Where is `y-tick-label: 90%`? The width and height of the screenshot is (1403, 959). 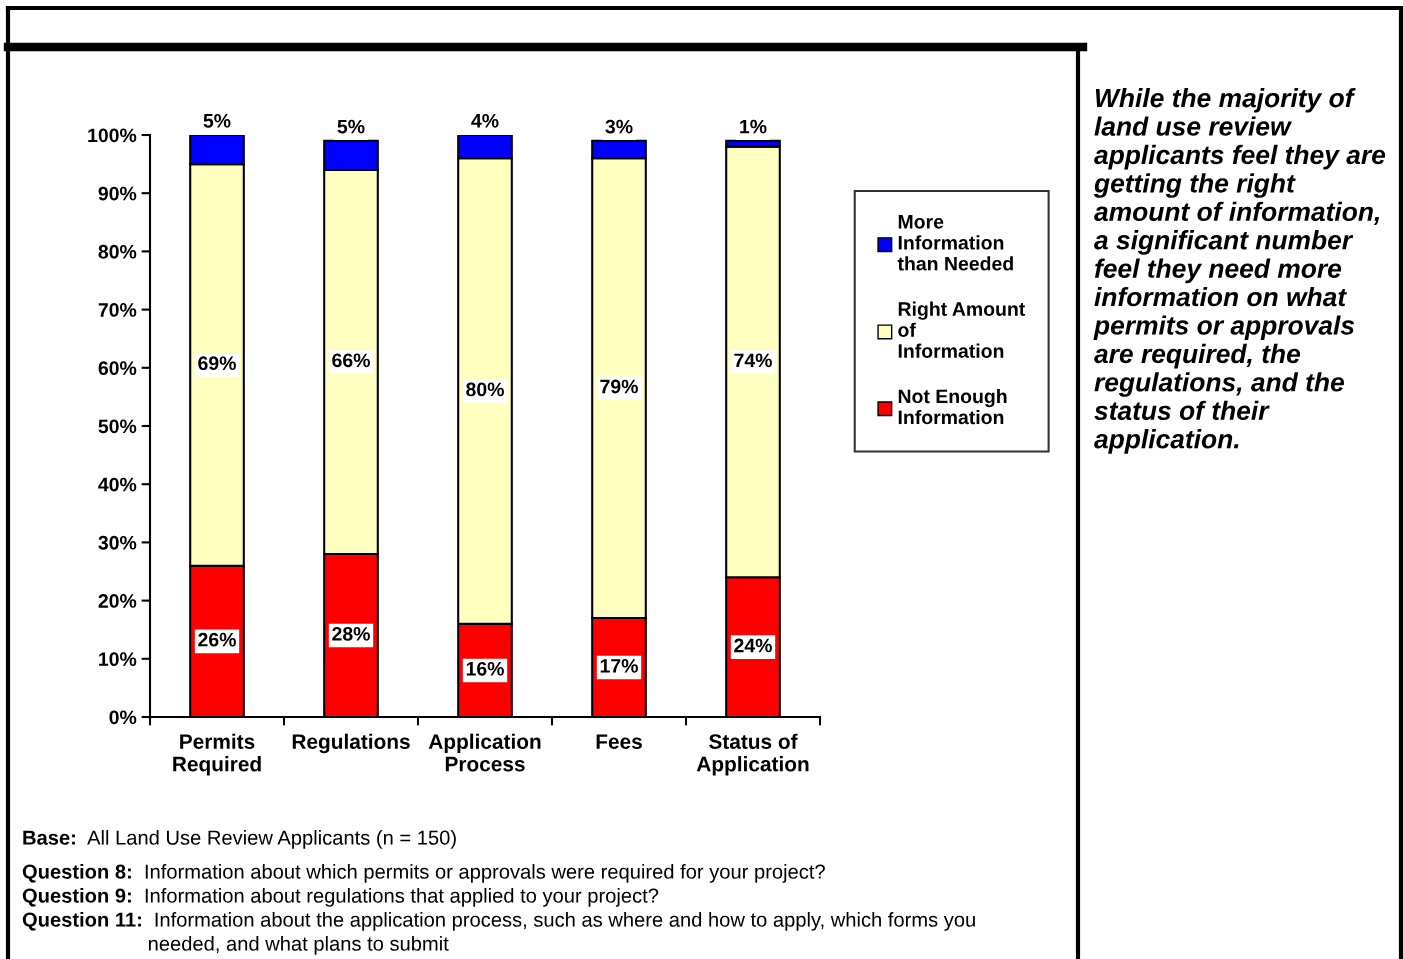 y-tick-label: 90% is located at coordinates (117, 193).